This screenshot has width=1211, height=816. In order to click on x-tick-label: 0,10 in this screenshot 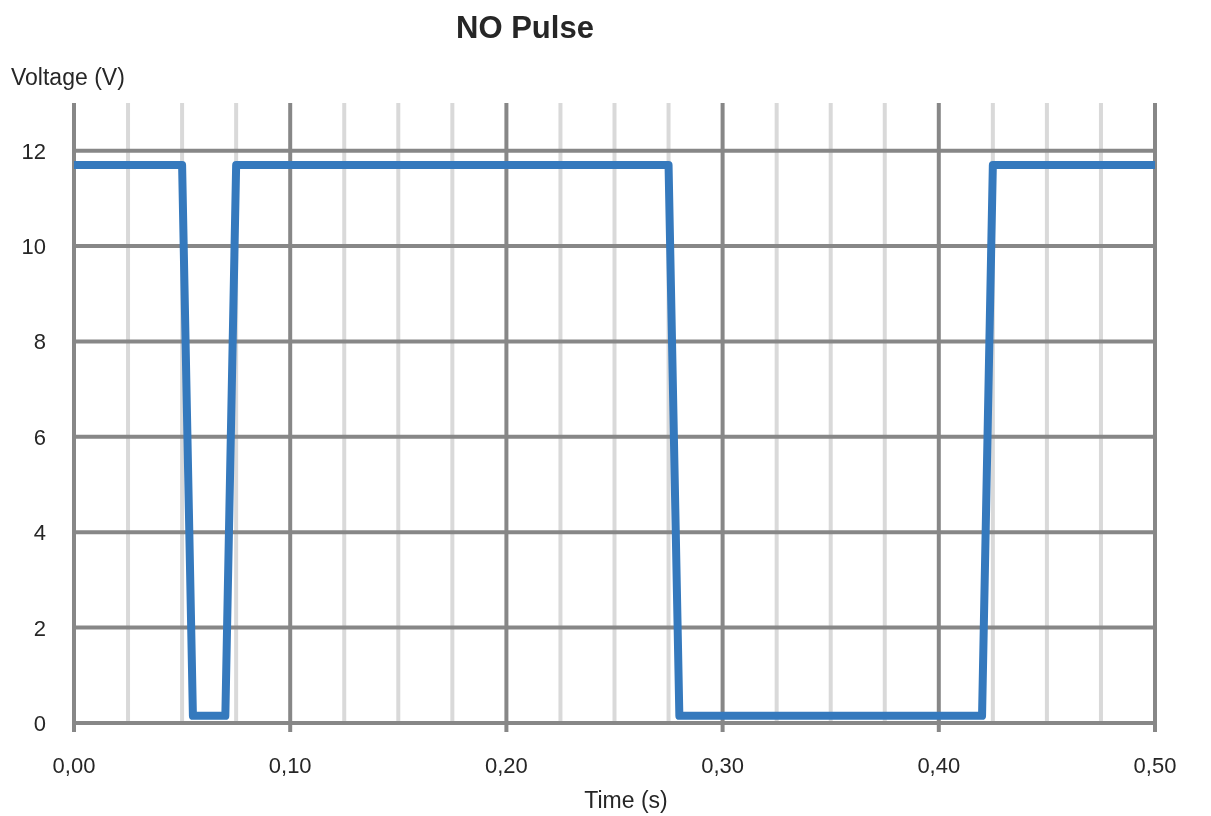, I will do `click(290, 765)`.